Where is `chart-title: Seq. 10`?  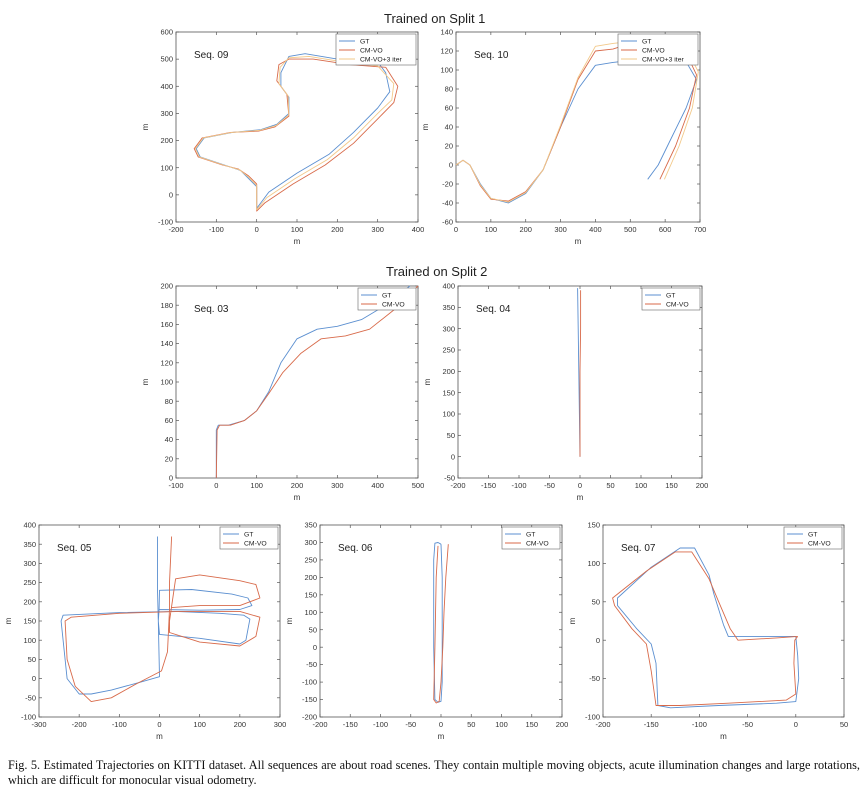 chart-title: Seq. 10 is located at coordinates (491, 55).